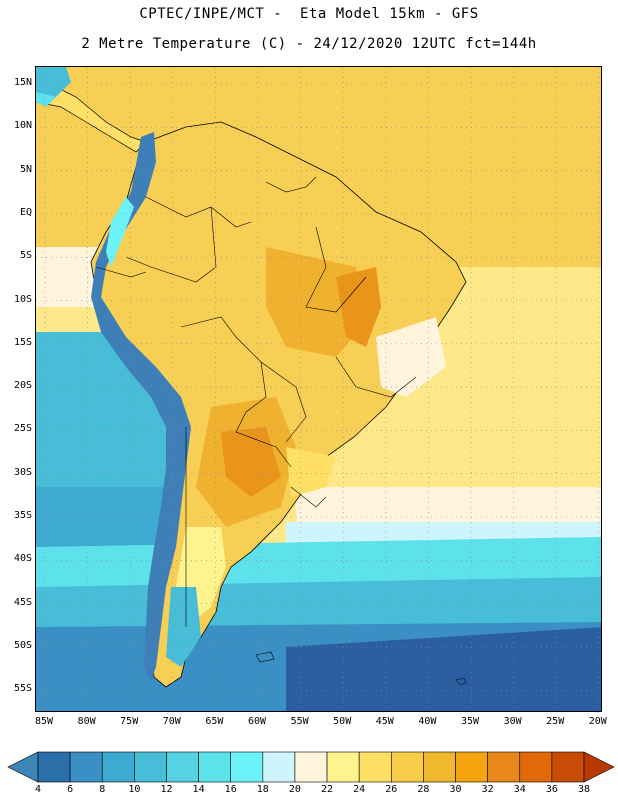 This screenshot has width=618, height=800. I want to click on colorbar-tick-label: 10, so click(134, 789).